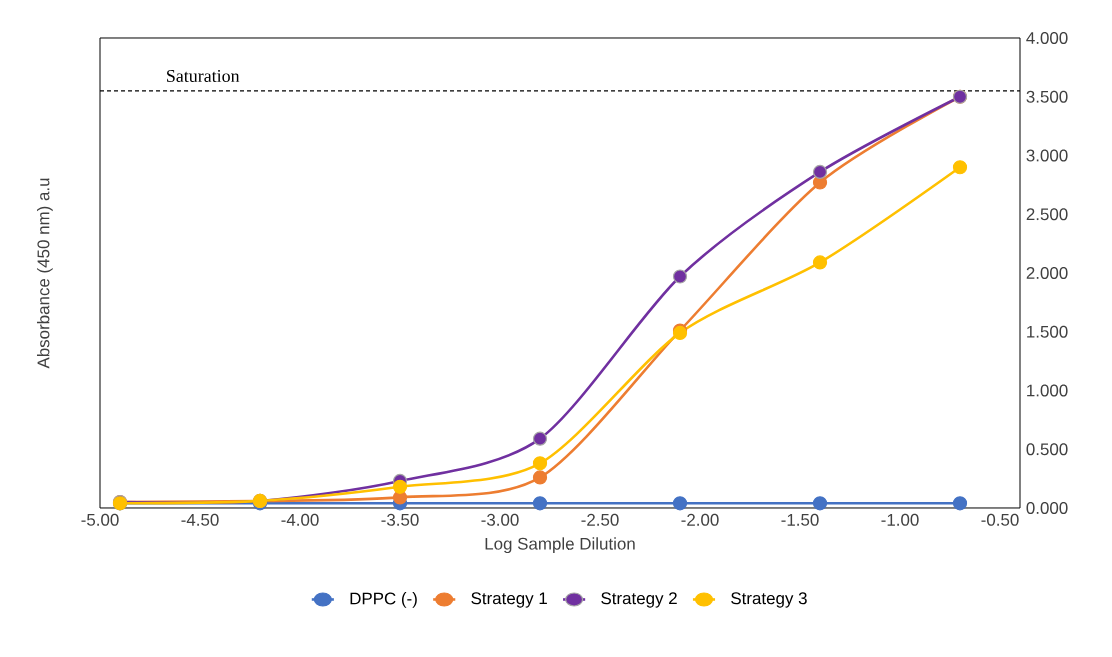 Image resolution: width=1112 pixels, height=657 pixels. Describe the element at coordinates (1047, 272) in the screenshot. I see `y-tick-label: 2.000` at that location.